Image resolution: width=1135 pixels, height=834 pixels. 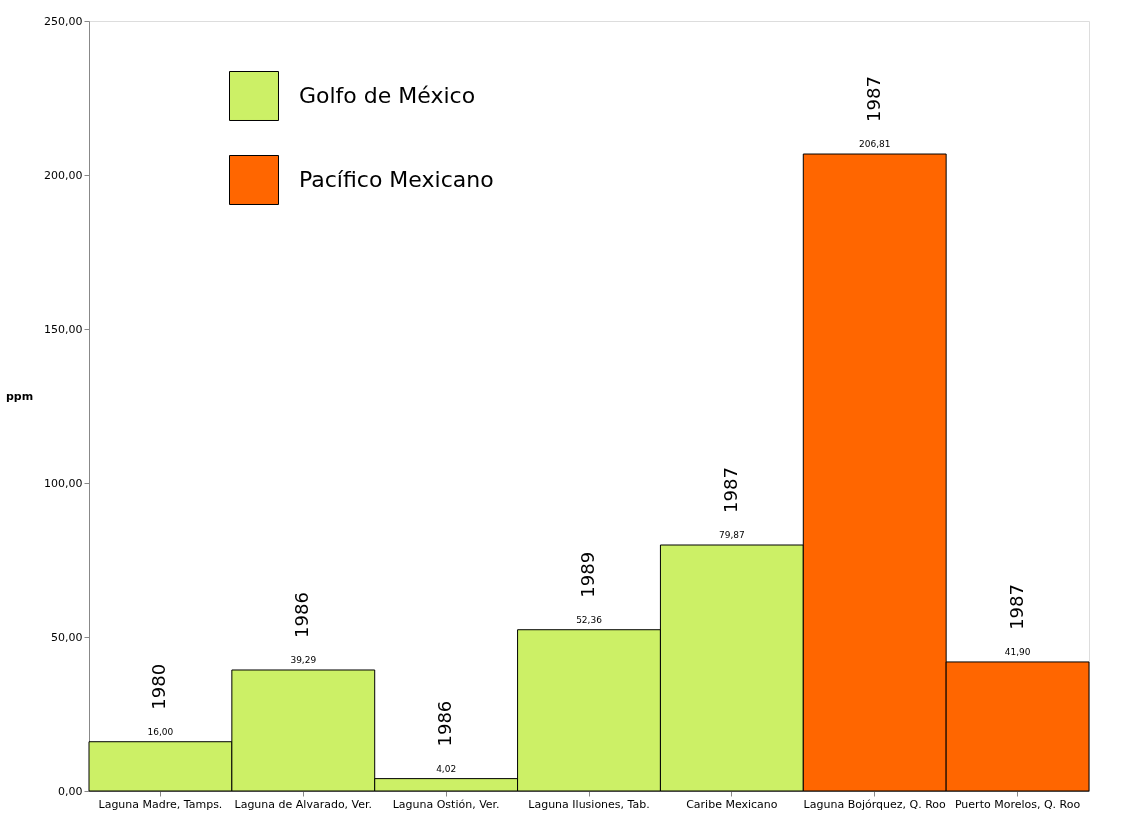 I want to click on x-tick-label: Laguna de Alvarado, Ver., so click(x=303, y=804).